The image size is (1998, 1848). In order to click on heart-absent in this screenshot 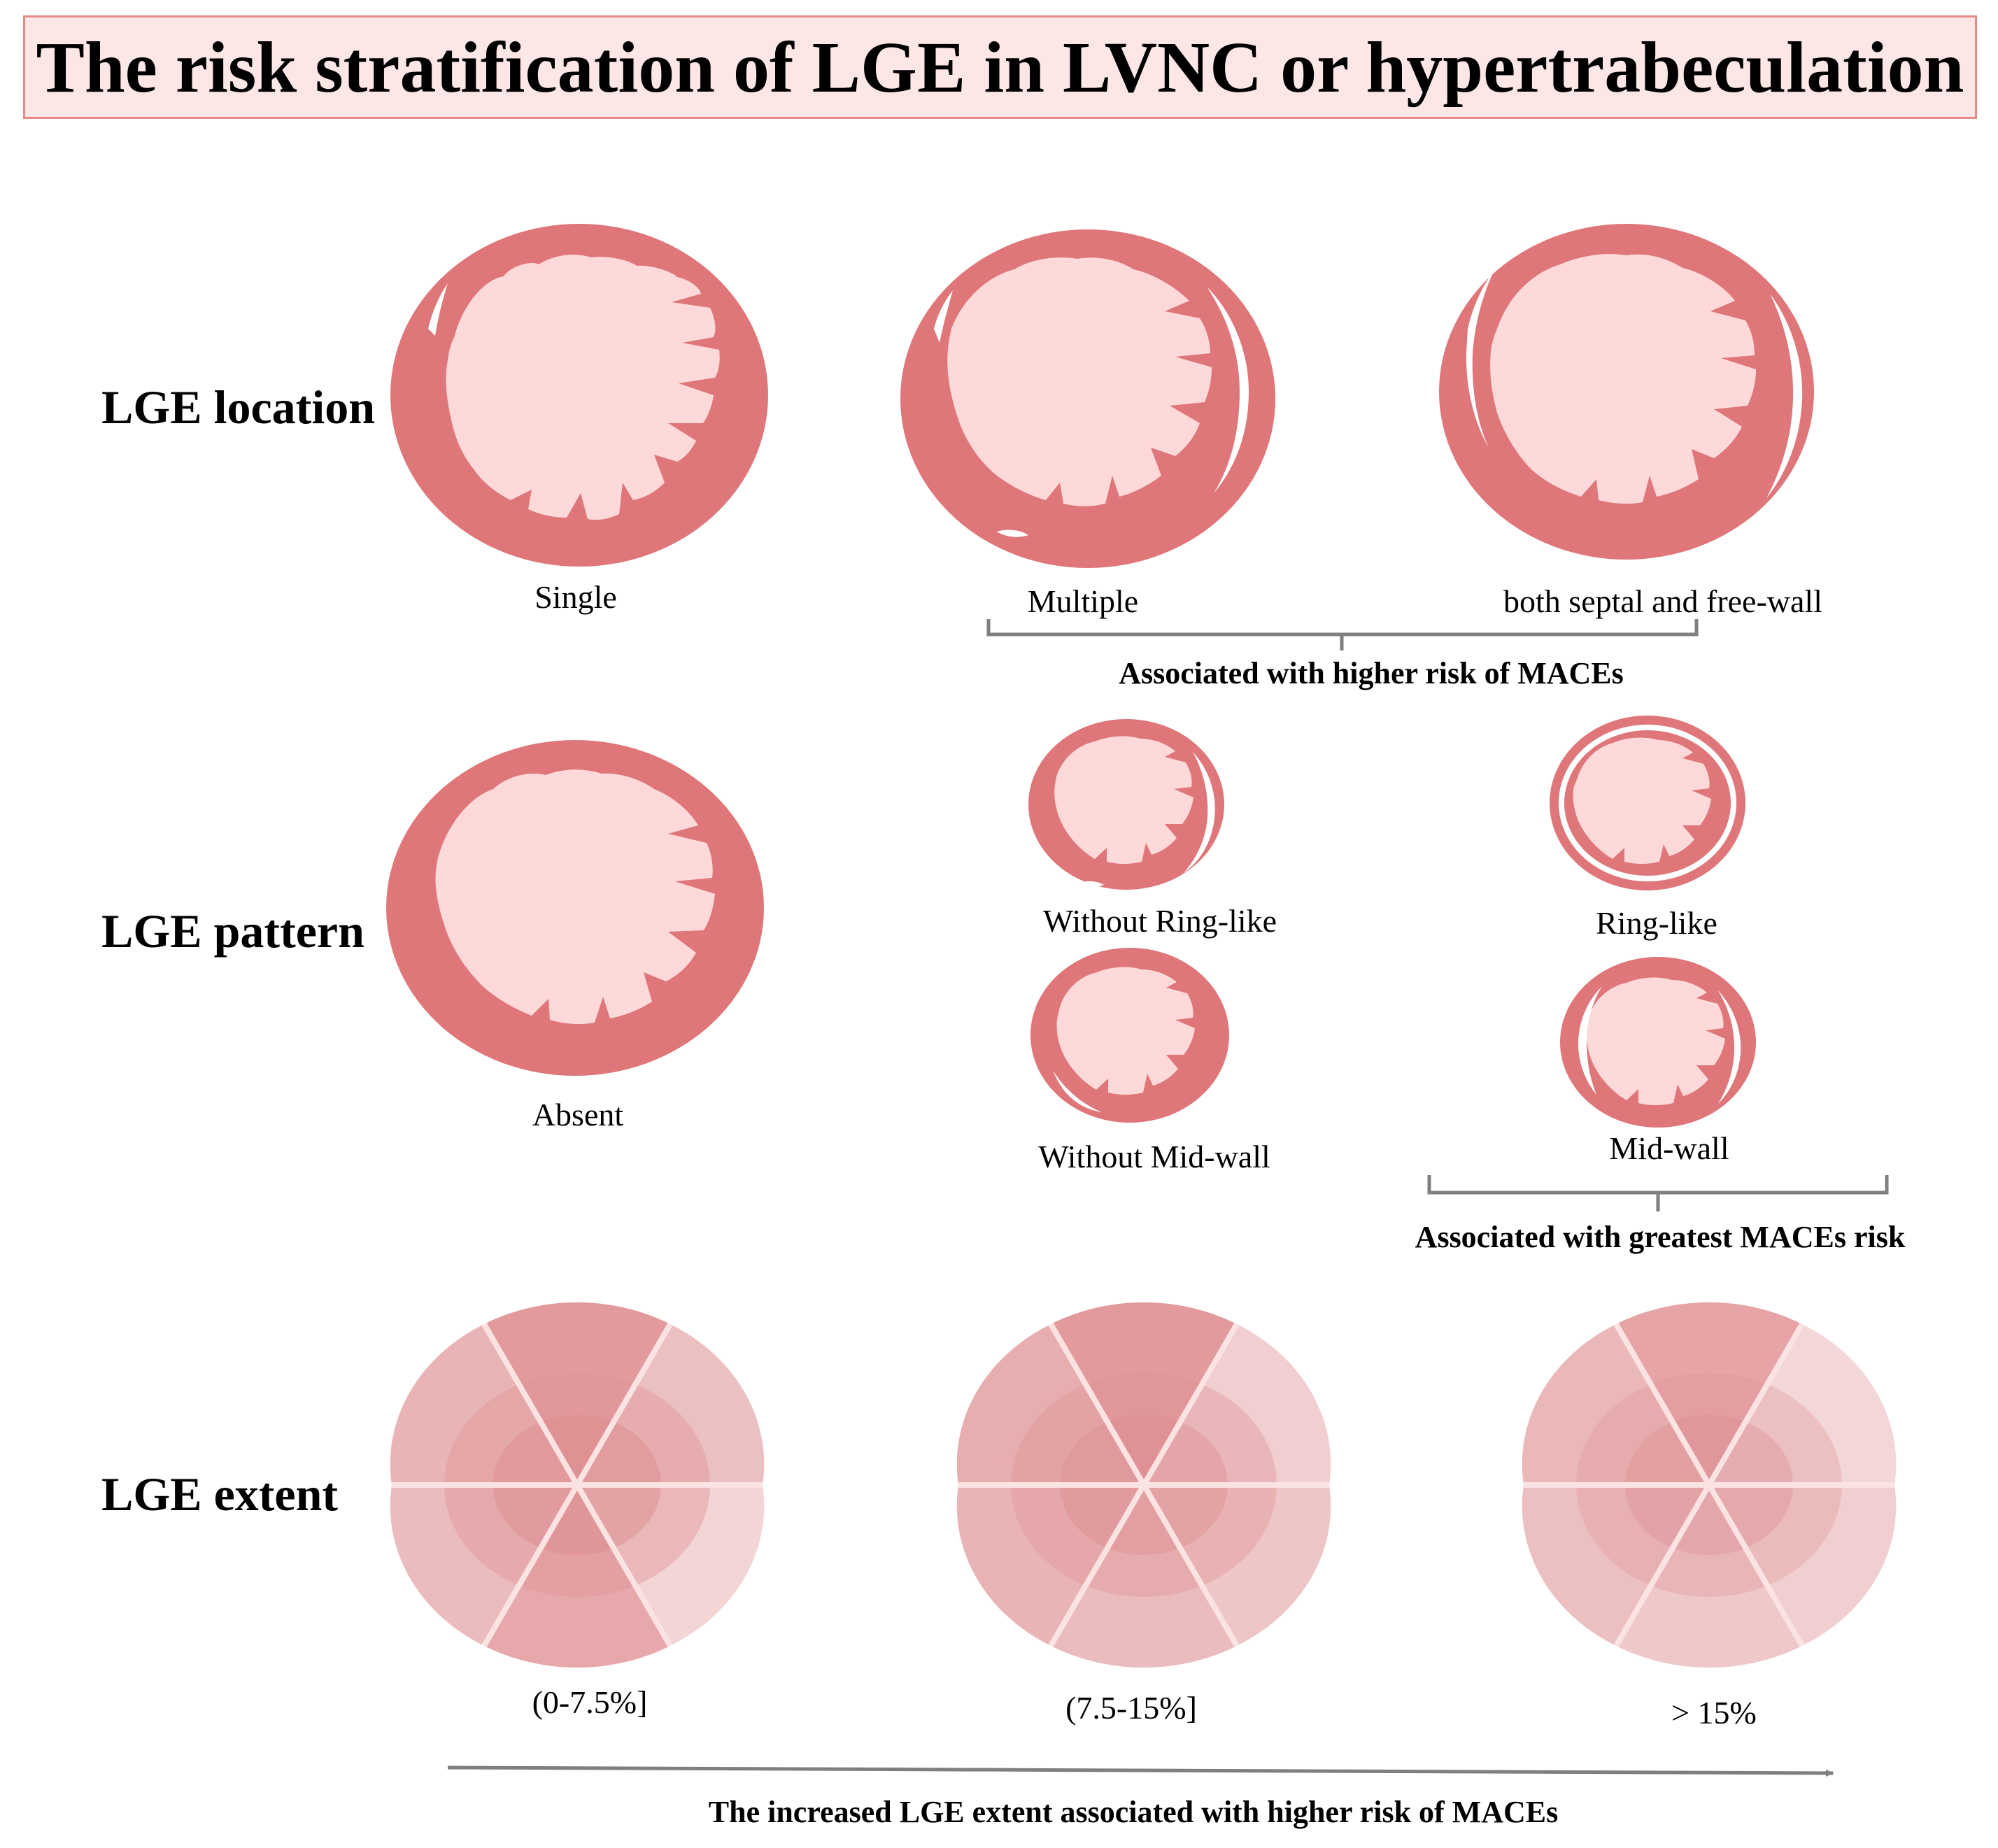, I will do `click(575, 908)`.